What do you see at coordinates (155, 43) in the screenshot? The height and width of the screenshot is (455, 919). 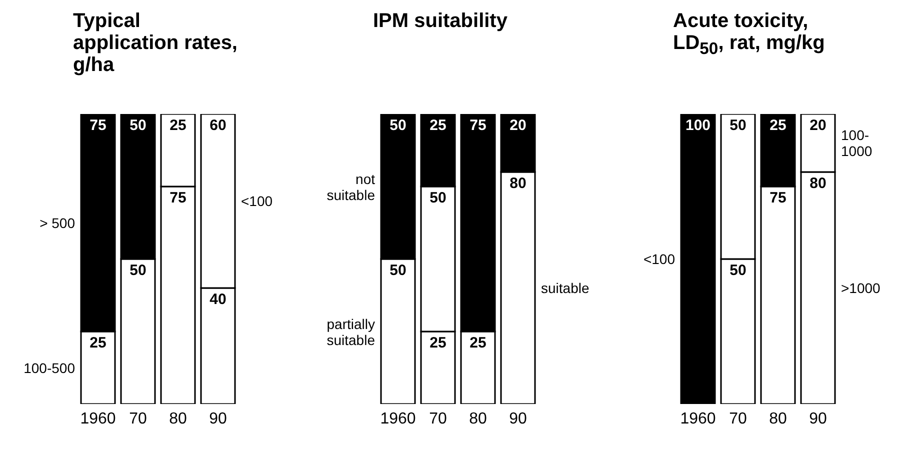 I see `chart-title: Typical application rates, g/ha` at bounding box center [155, 43].